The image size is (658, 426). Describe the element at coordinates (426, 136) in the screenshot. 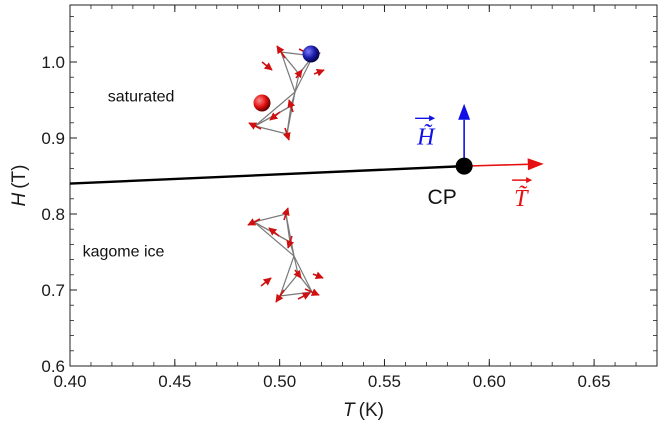

I see `h-tilde-vector-label: H̃` at that location.